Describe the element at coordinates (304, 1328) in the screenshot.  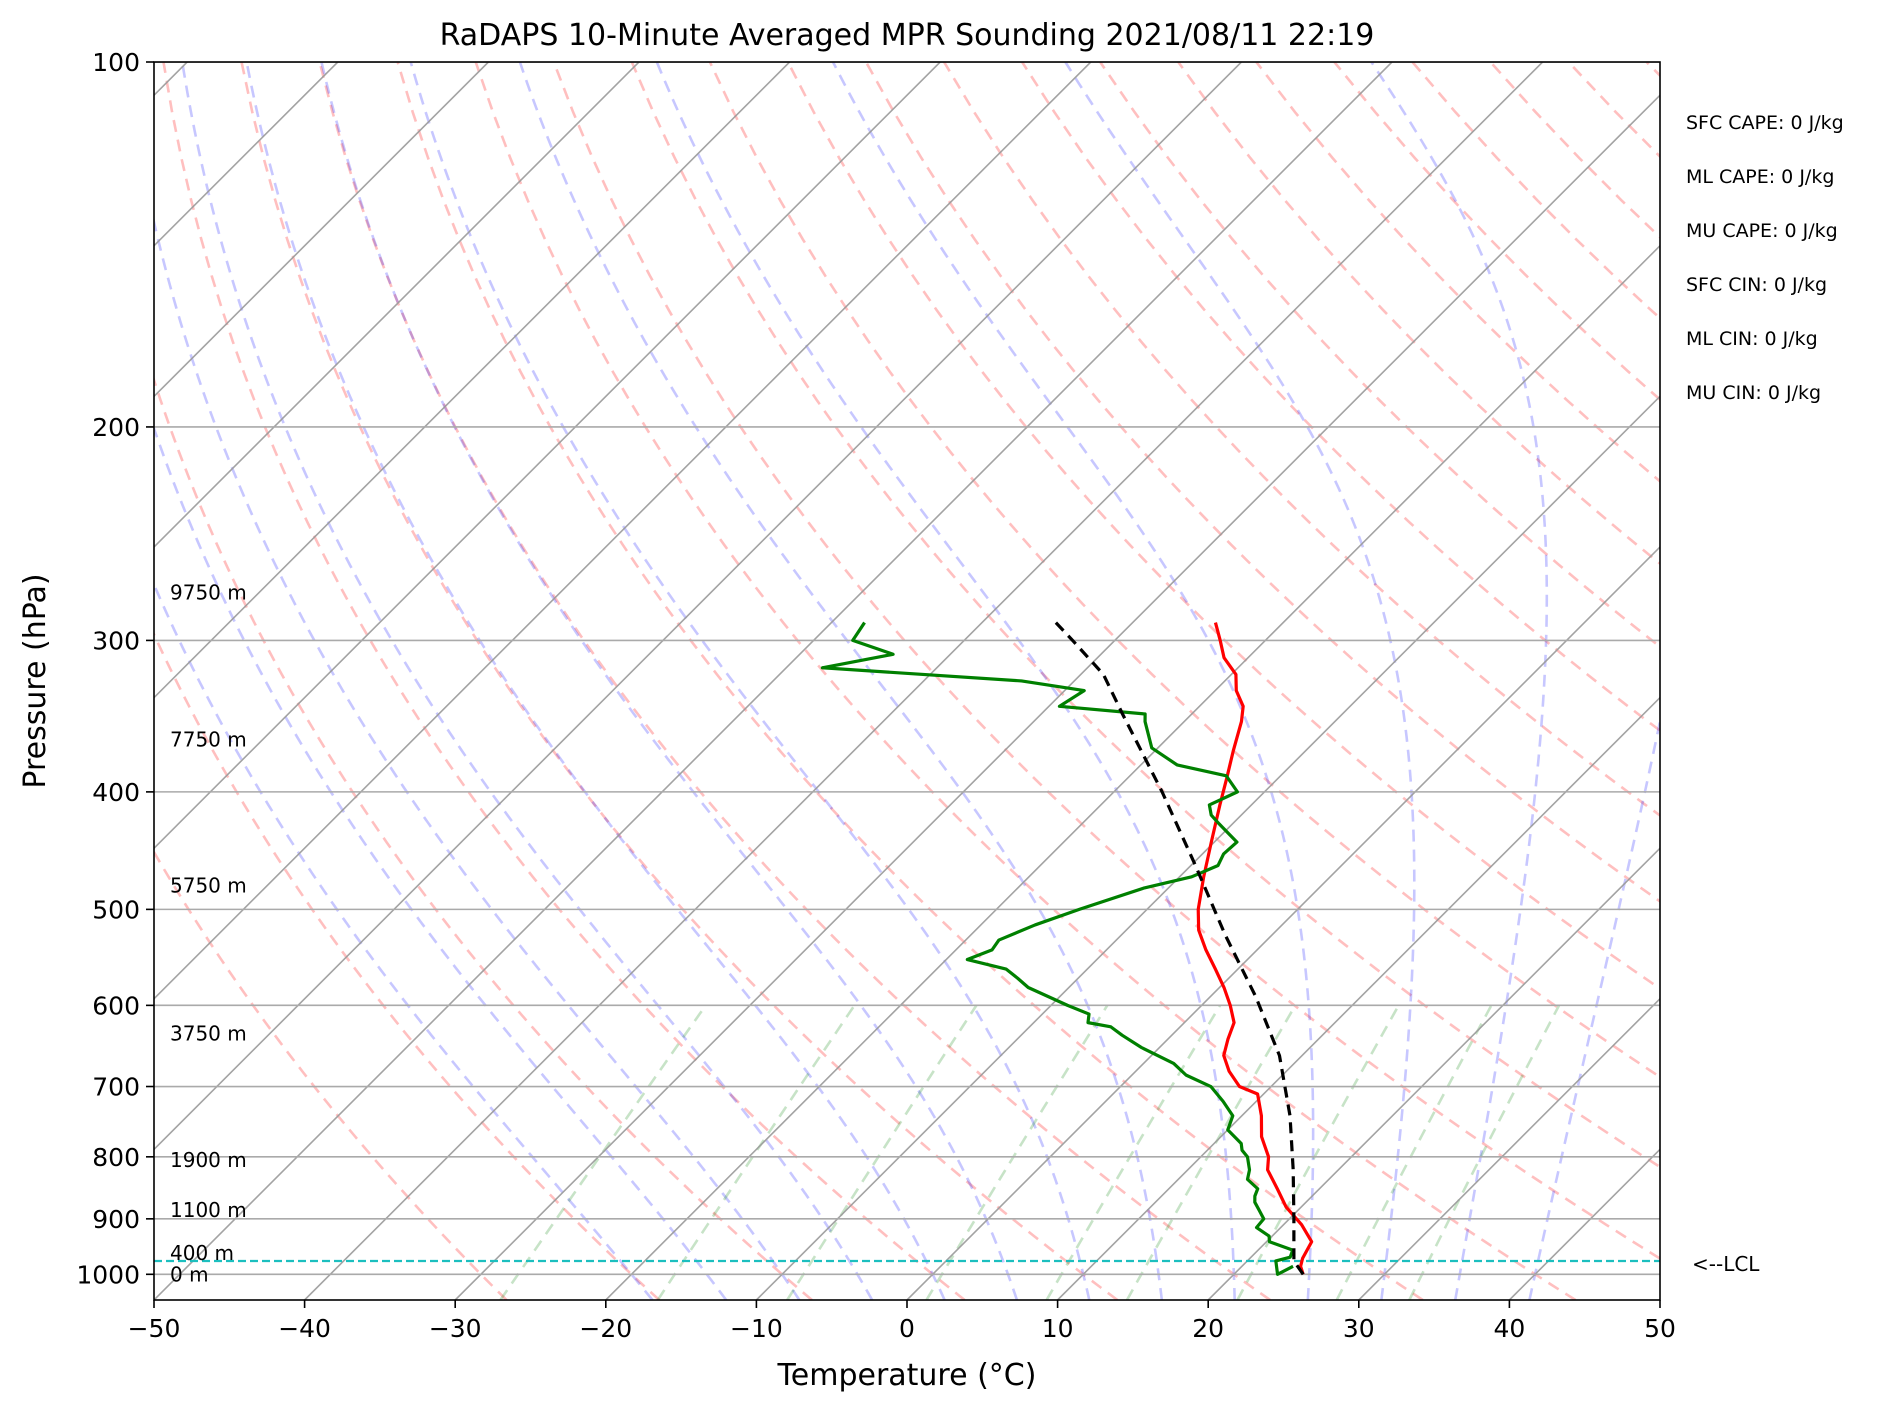
I see `x-tick-label: −40` at that location.